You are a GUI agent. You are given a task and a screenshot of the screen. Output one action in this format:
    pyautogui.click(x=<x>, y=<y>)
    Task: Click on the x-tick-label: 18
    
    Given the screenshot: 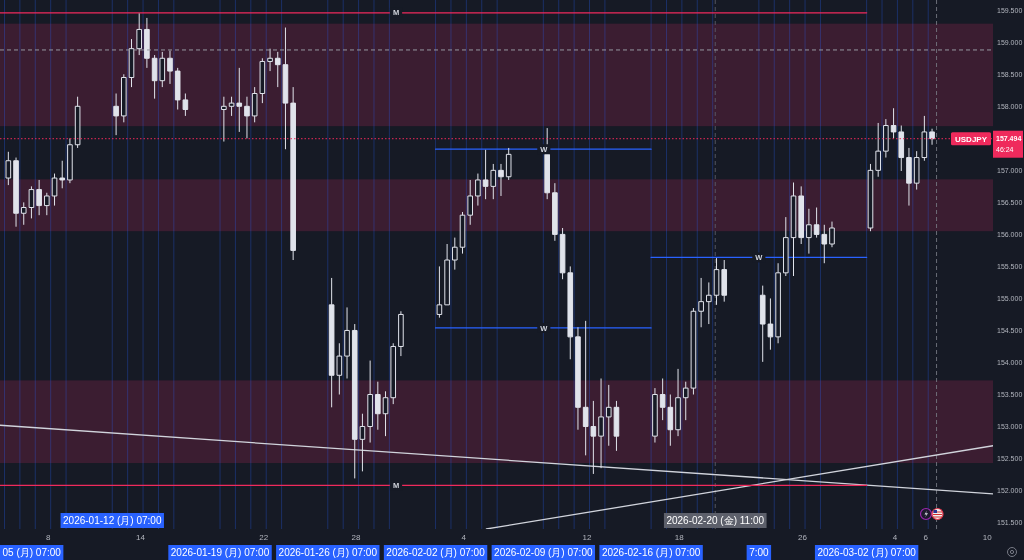 What is the action you would take?
    pyautogui.click(x=679, y=537)
    